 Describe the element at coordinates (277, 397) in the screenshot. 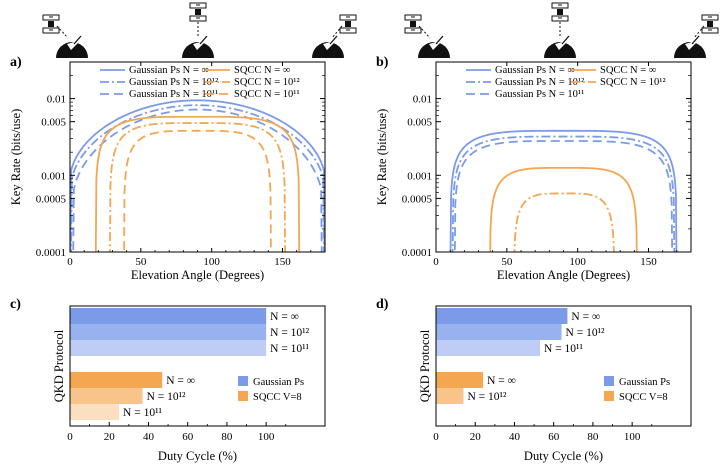

I see `legend-label: SQCC V=8` at that location.